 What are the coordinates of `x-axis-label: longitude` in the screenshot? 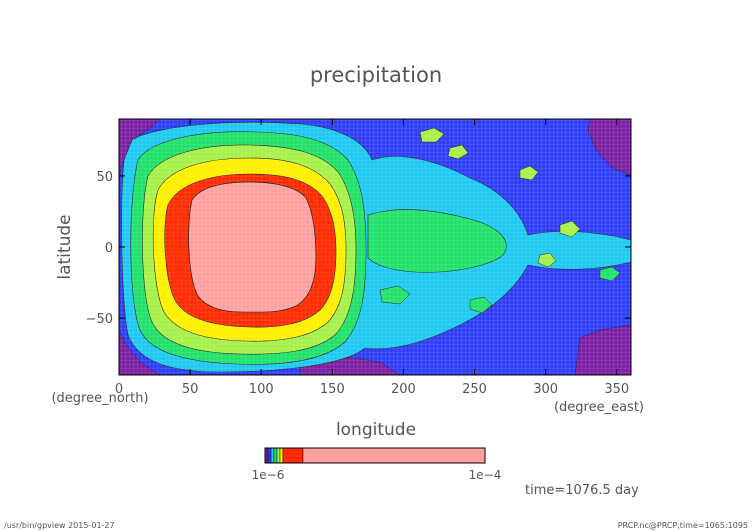 It's located at (376, 430).